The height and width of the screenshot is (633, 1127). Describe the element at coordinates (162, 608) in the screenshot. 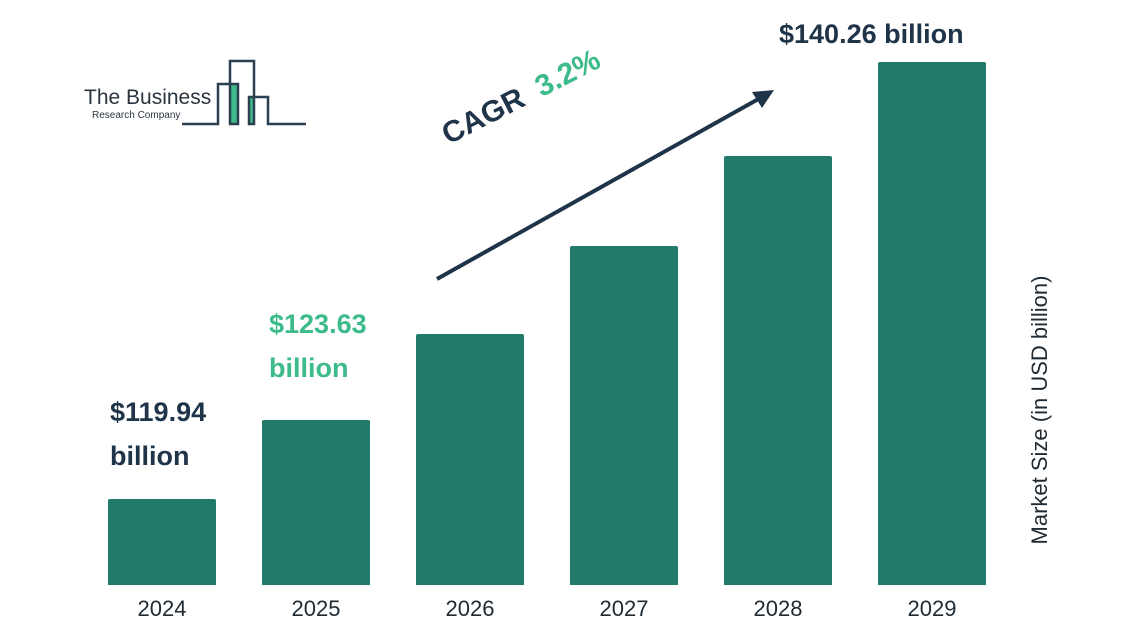

I see `x-tick-label: 2024` at that location.